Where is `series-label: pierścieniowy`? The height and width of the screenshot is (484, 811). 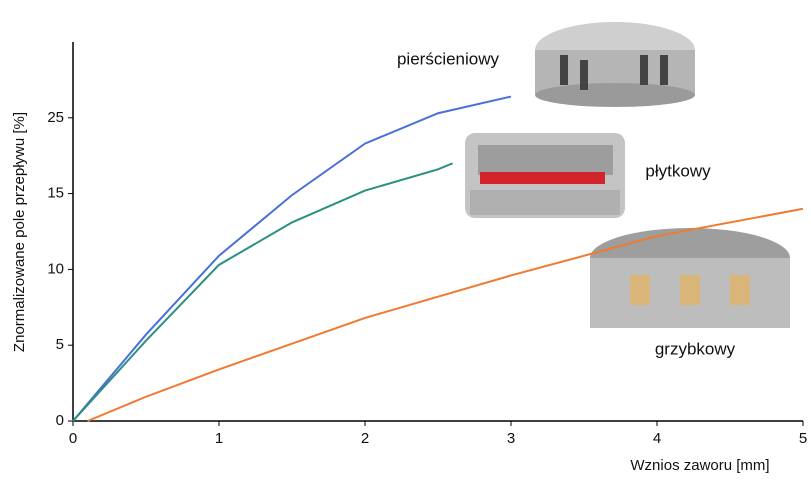
series-label: pierścieniowy is located at coordinates (448, 58).